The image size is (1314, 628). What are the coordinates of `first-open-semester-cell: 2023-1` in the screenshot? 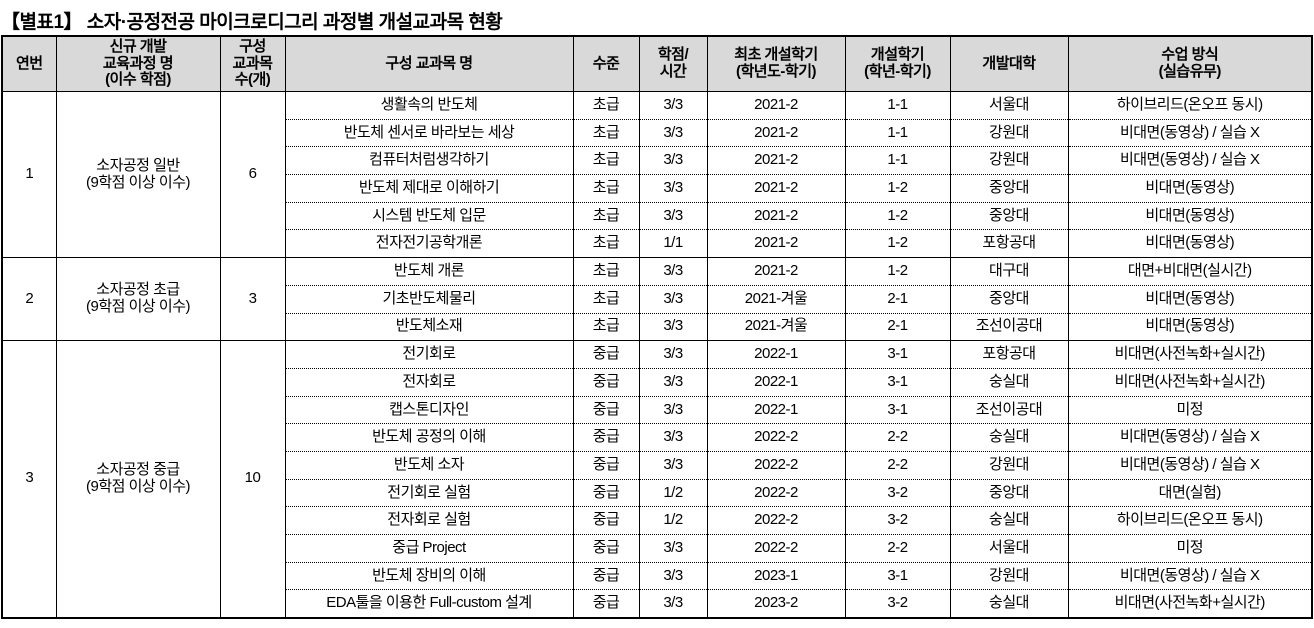 It's located at (776, 576).